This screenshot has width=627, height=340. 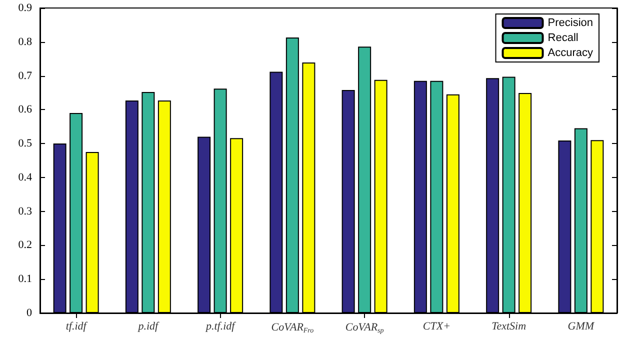 What do you see at coordinates (563, 38) in the screenshot?
I see `legend-label: Recall` at bounding box center [563, 38].